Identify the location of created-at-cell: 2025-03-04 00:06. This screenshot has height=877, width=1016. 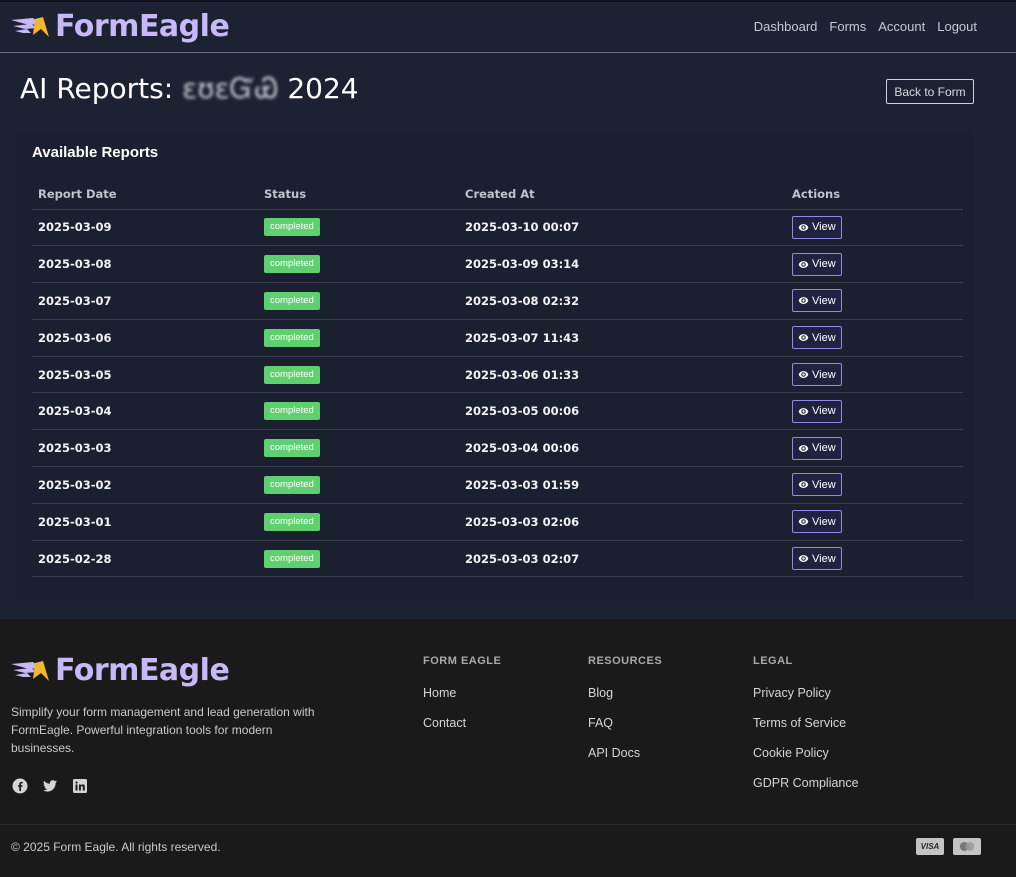
(622, 448).